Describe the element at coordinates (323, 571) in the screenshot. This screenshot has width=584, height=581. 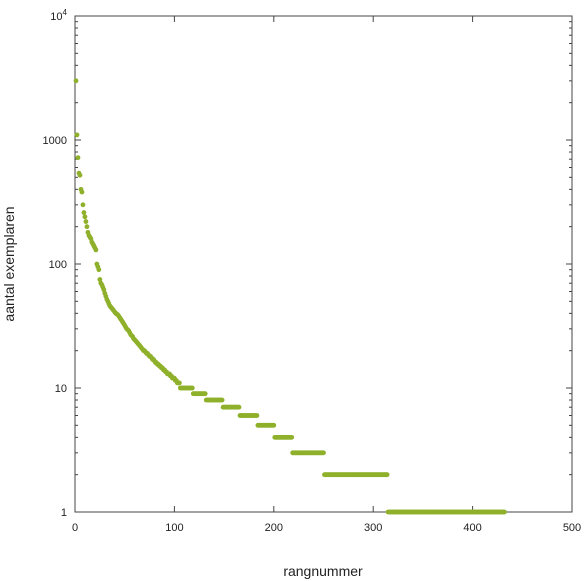
I see `x-axis-label: rangnummer` at that location.